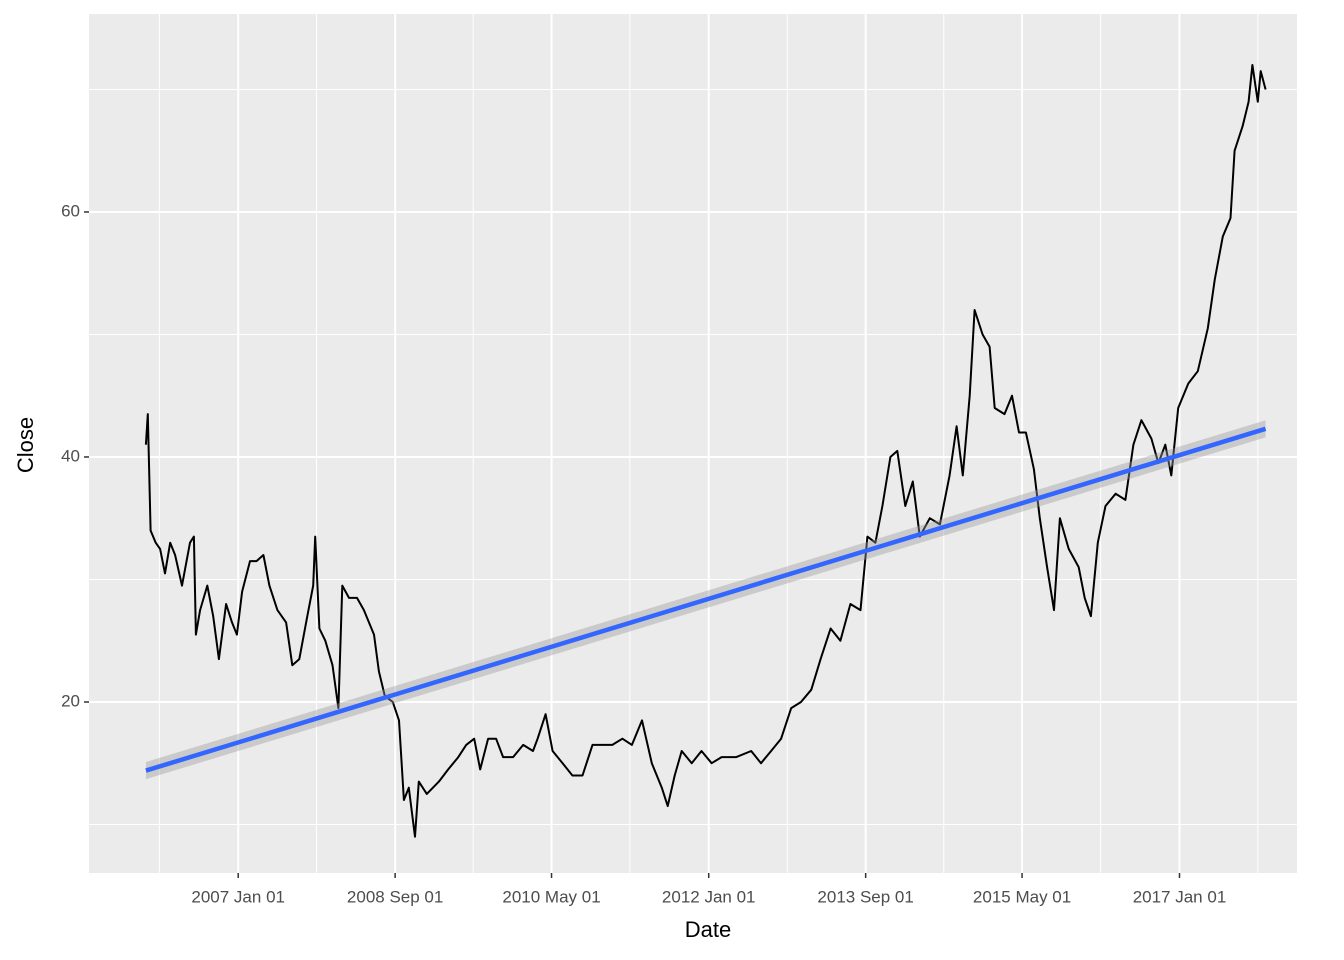  What do you see at coordinates (551, 896) in the screenshot?
I see `x-tick-label: 2010 May 01` at bounding box center [551, 896].